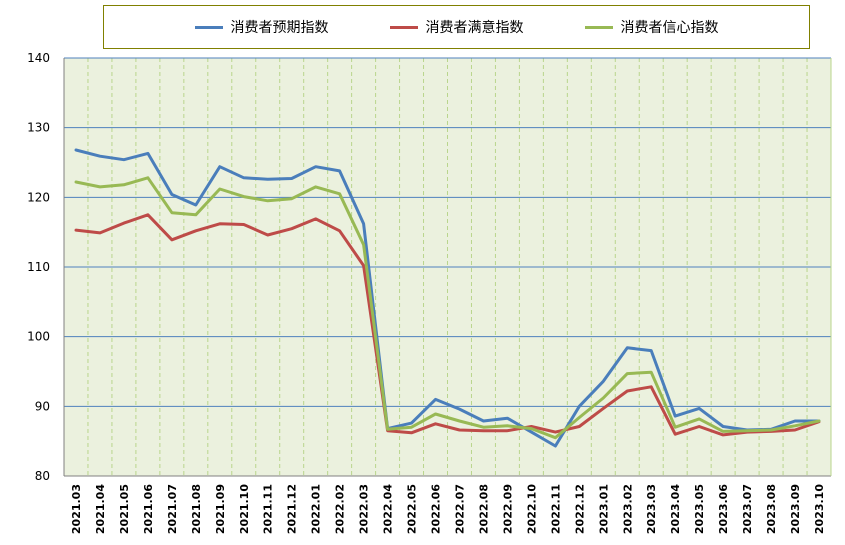  I want to click on x-tick-label: 2021.07, so click(172, 509).